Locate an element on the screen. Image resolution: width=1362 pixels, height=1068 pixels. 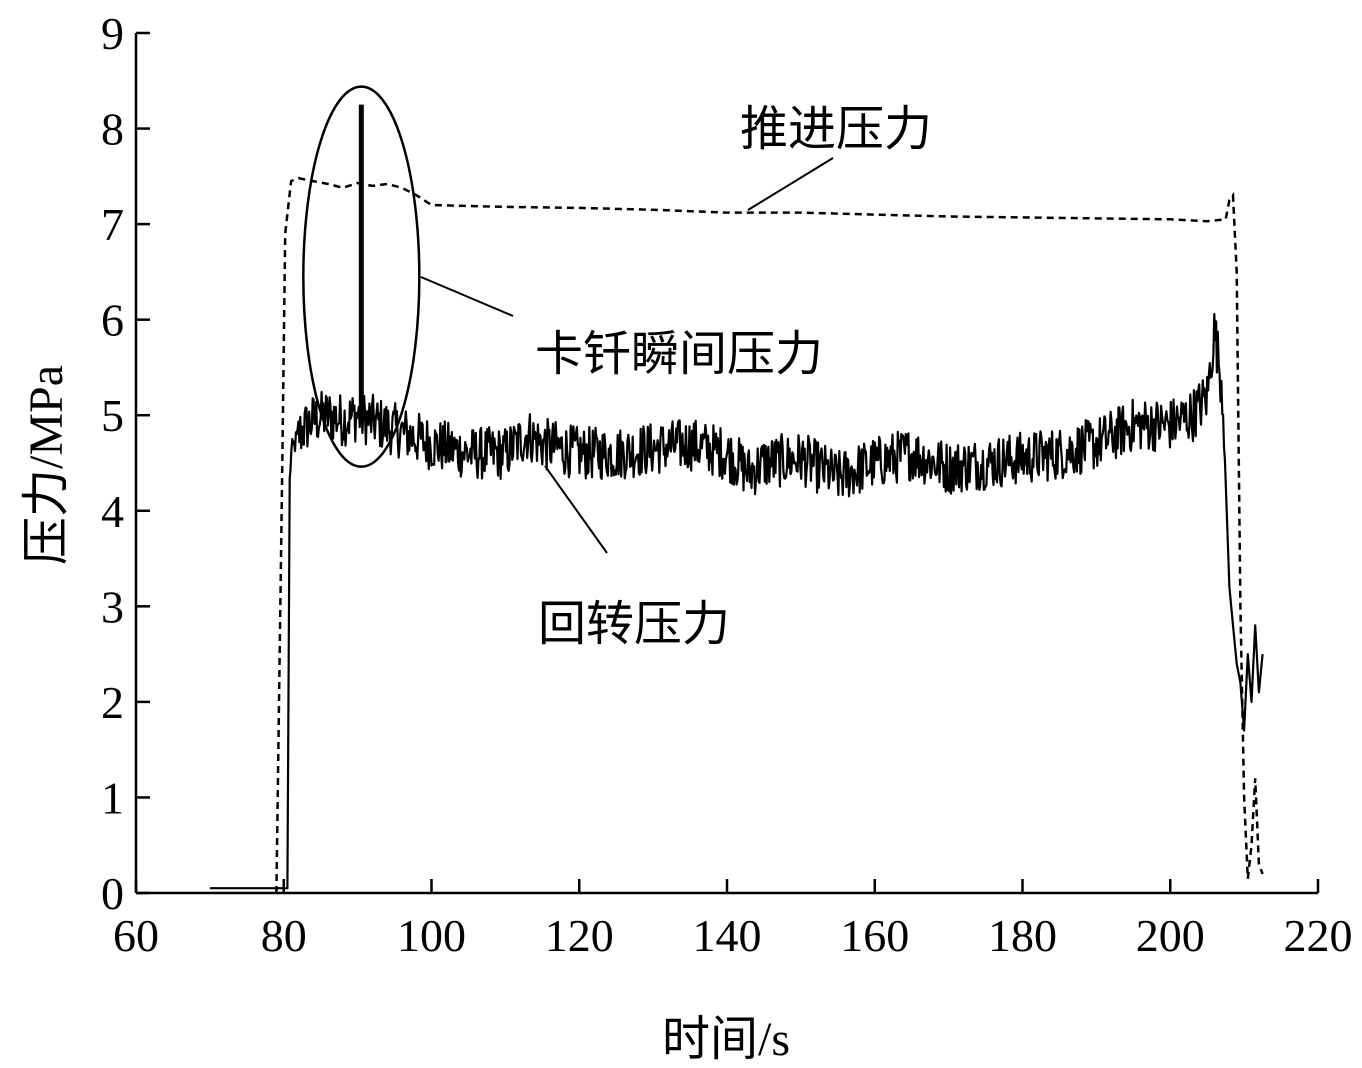
y-tick-label: 4 is located at coordinates (112, 511).